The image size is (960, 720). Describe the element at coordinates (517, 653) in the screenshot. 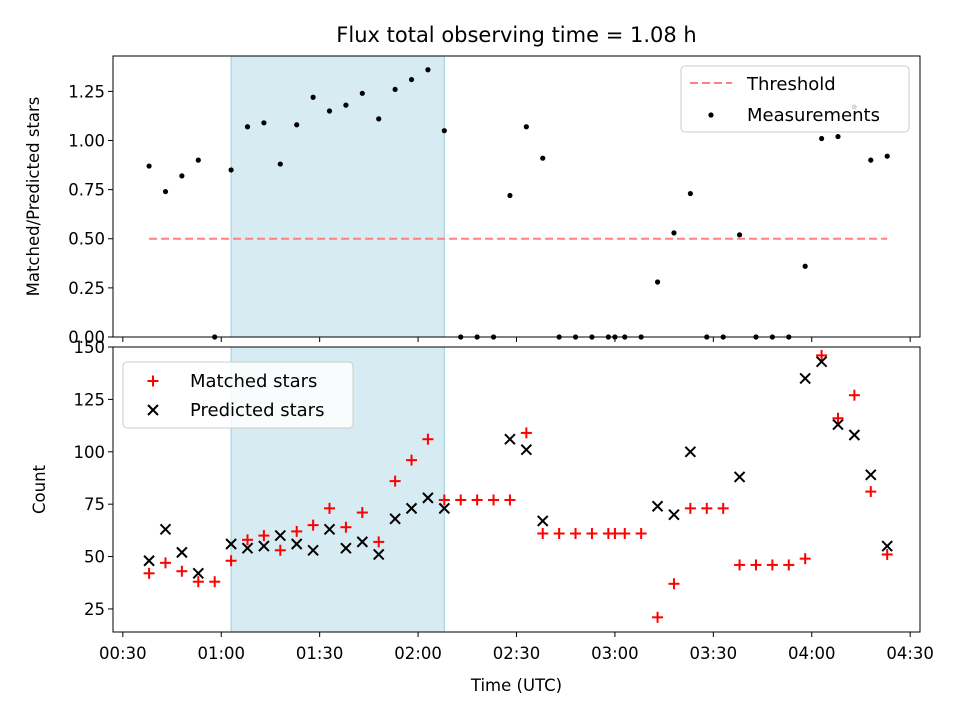

I see `x-tick-label: 02:30` at that location.